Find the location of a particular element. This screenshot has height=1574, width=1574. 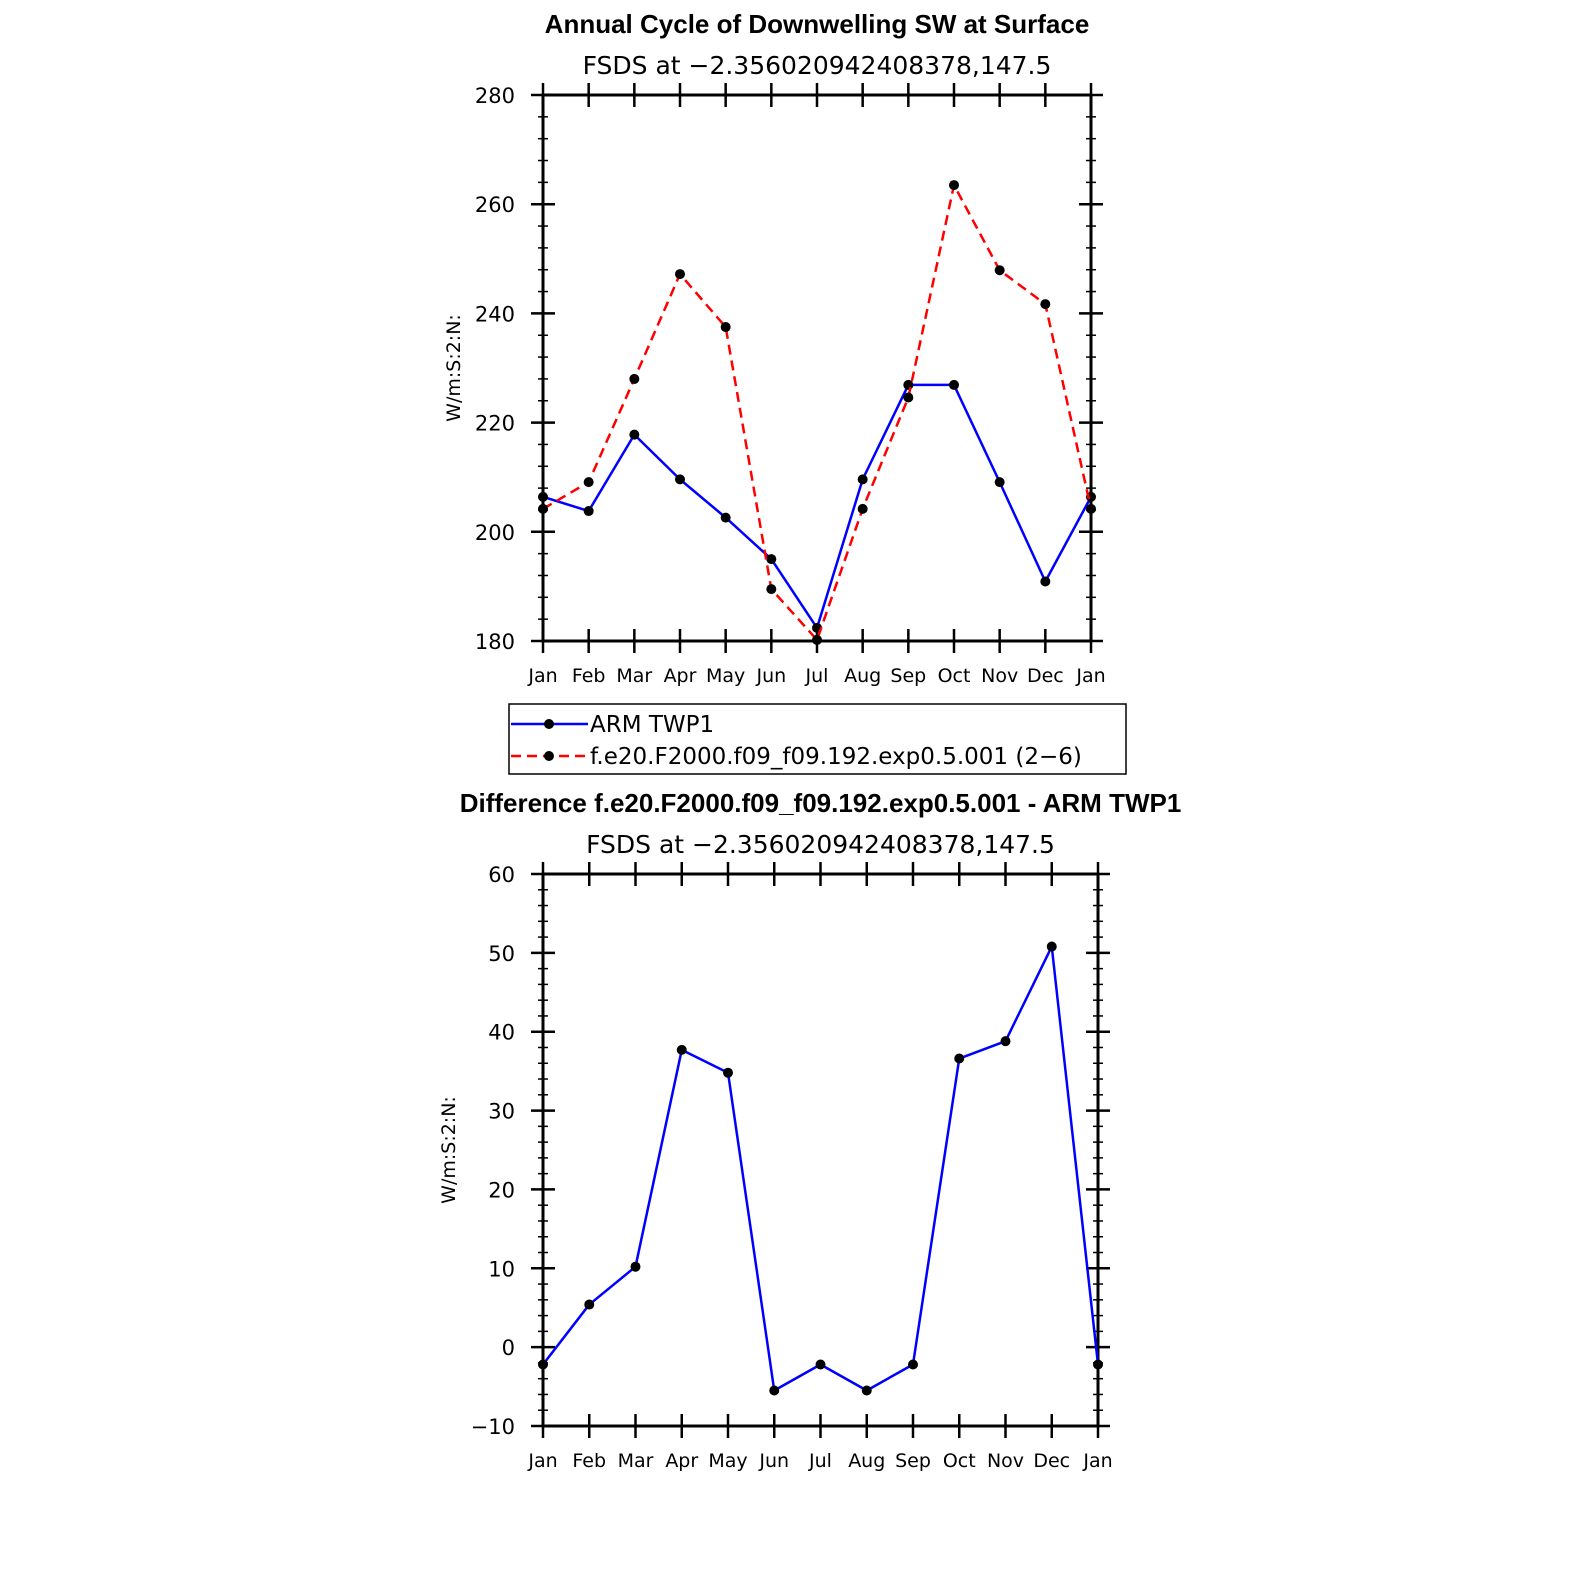

y-tick-label: −10 is located at coordinates (493, 1427).